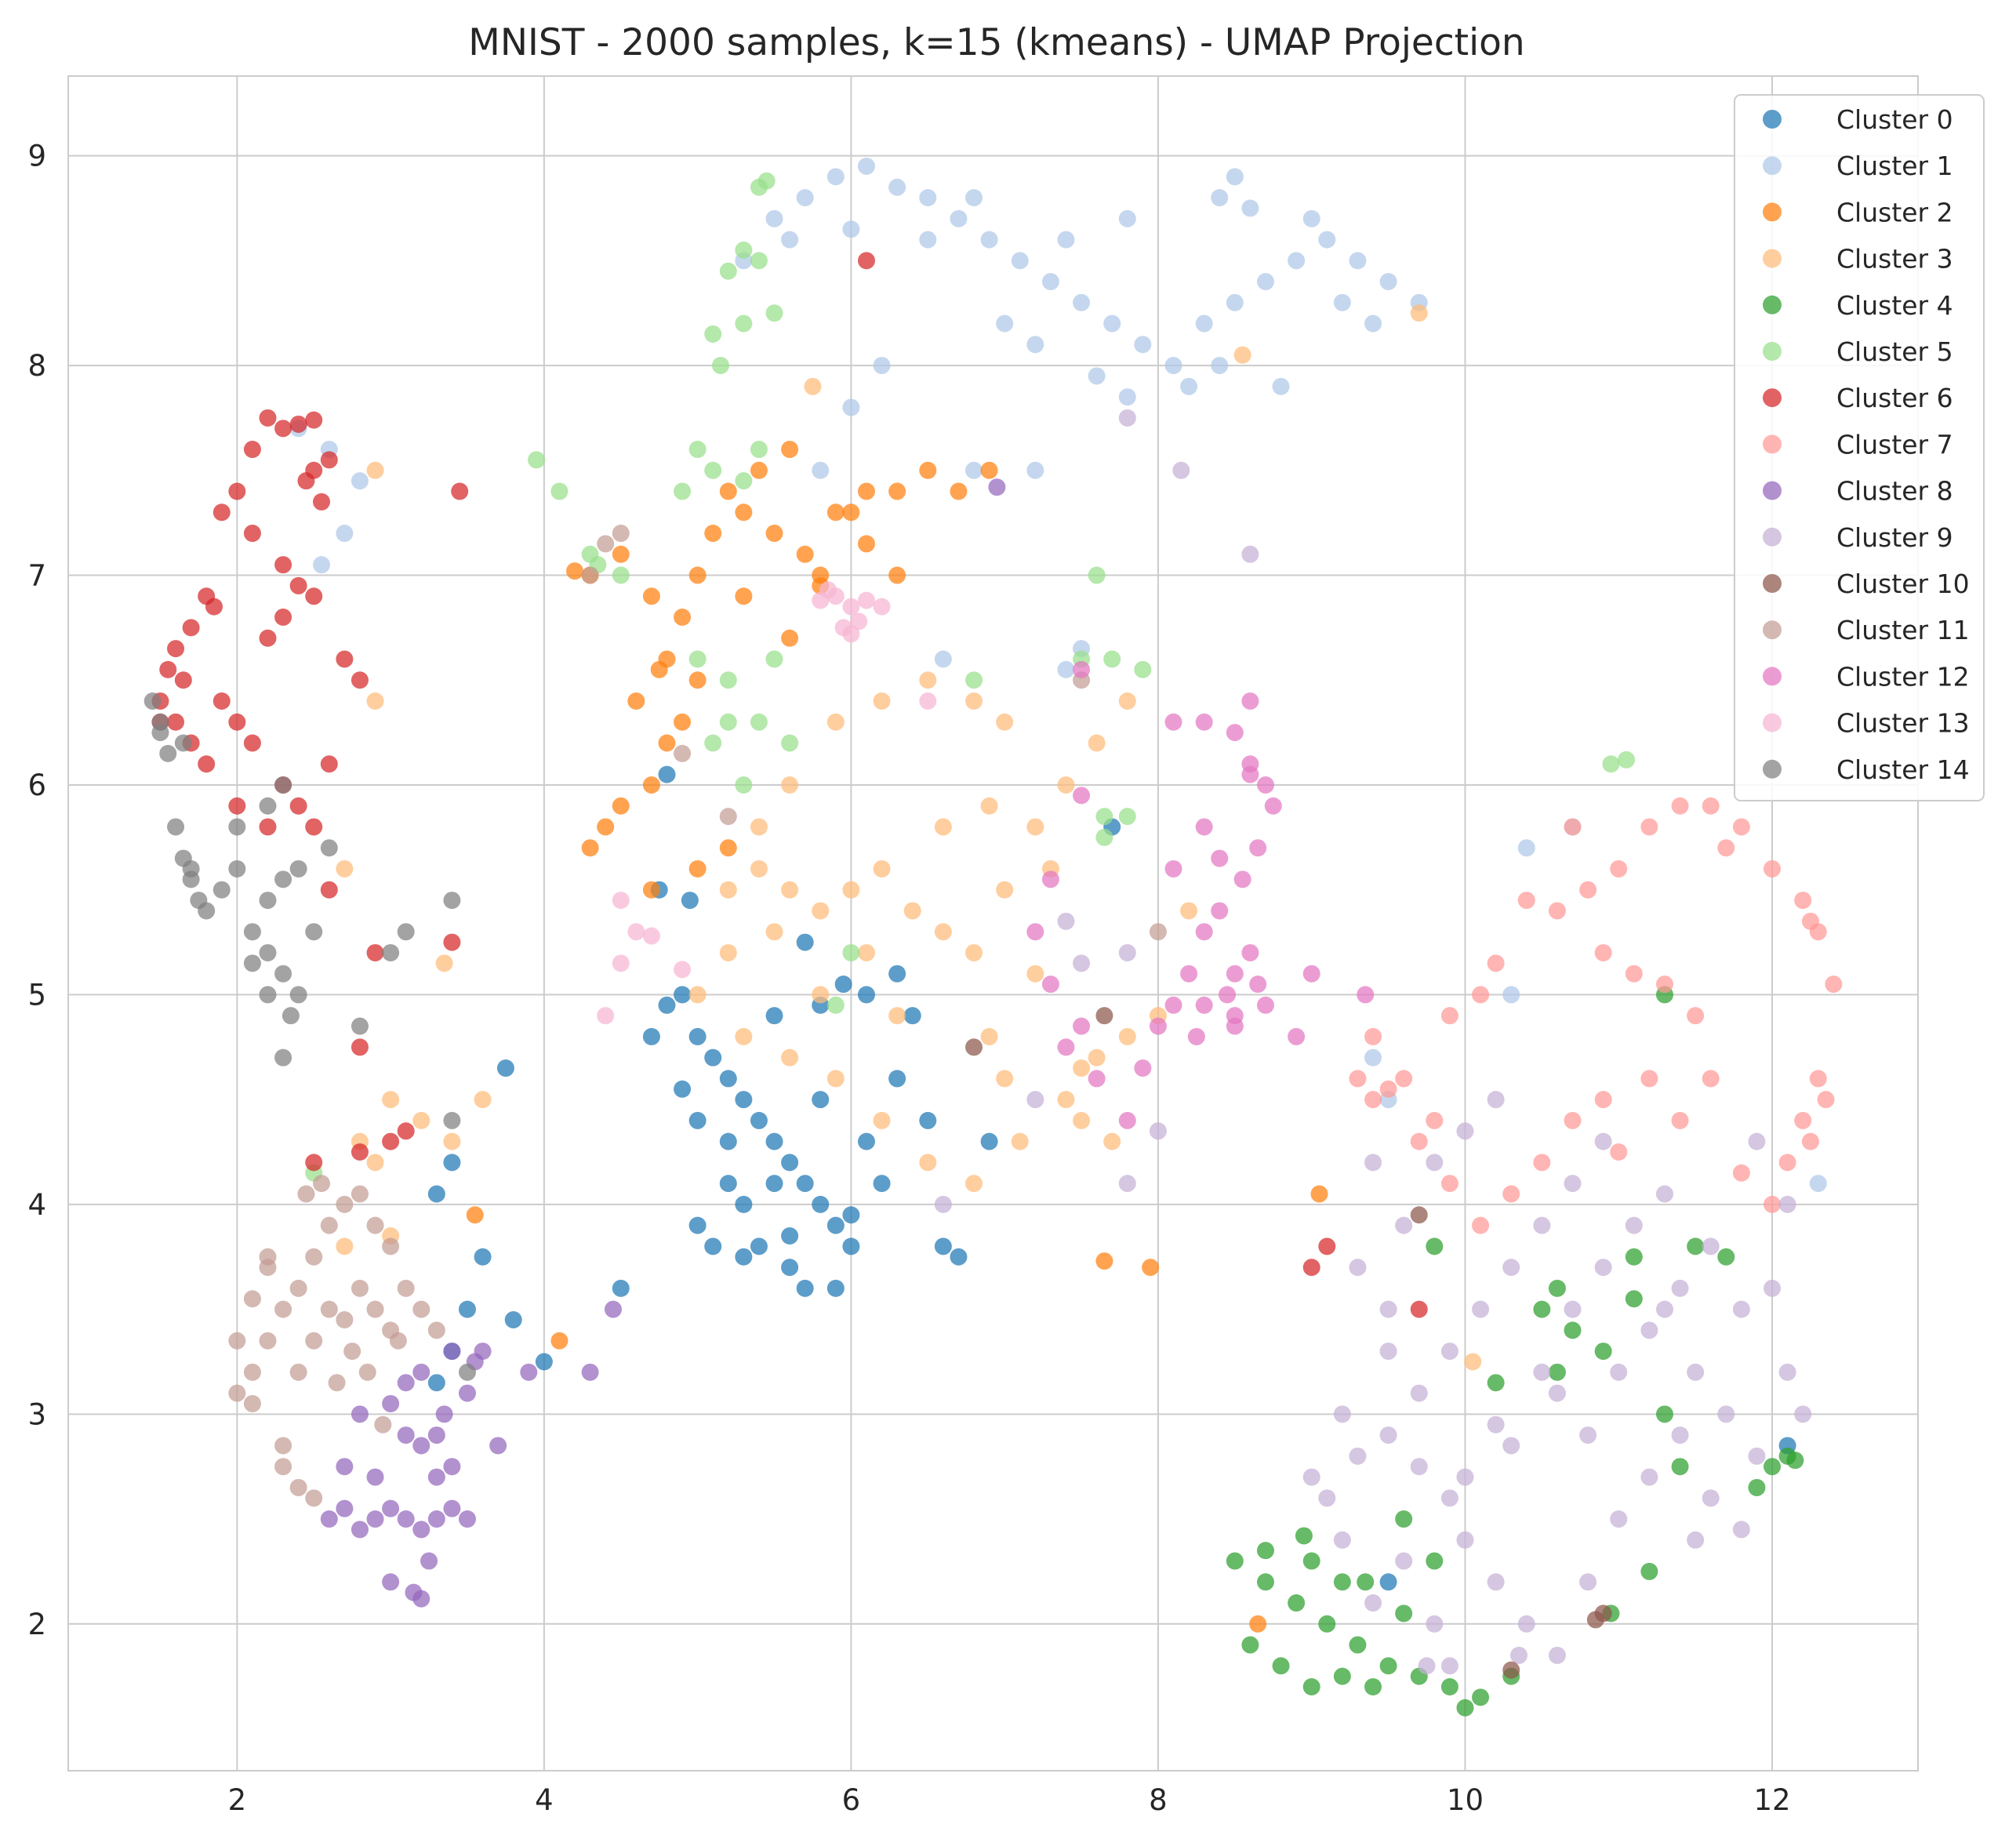 This screenshot has height=1846, width=2016. Describe the element at coordinates (36, 785) in the screenshot. I see `y-tick-label: 6` at that location.